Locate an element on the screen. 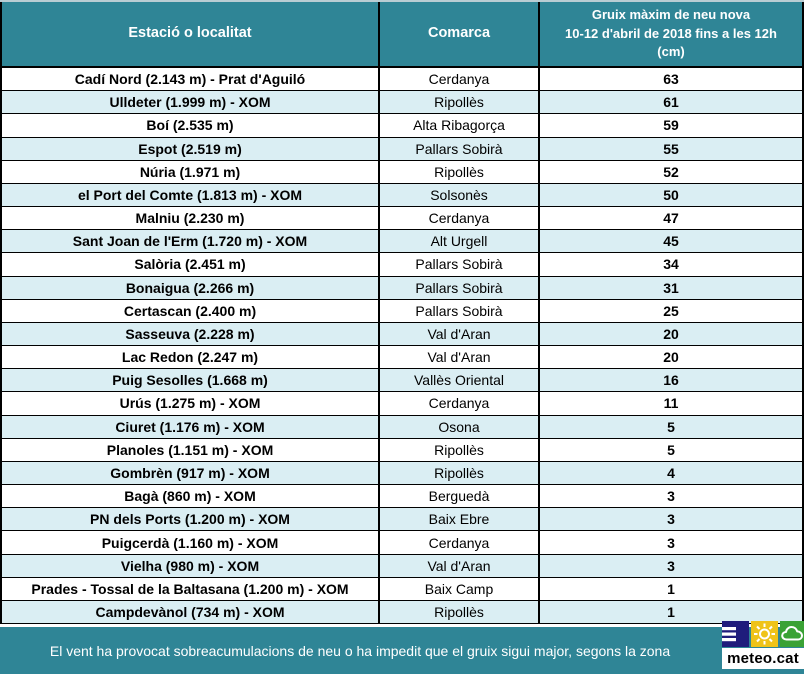 The width and height of the screenshot is (804, 674). station-cell: Ulldeter (1.999 m) - XOM is located at coordinates (190, 102).